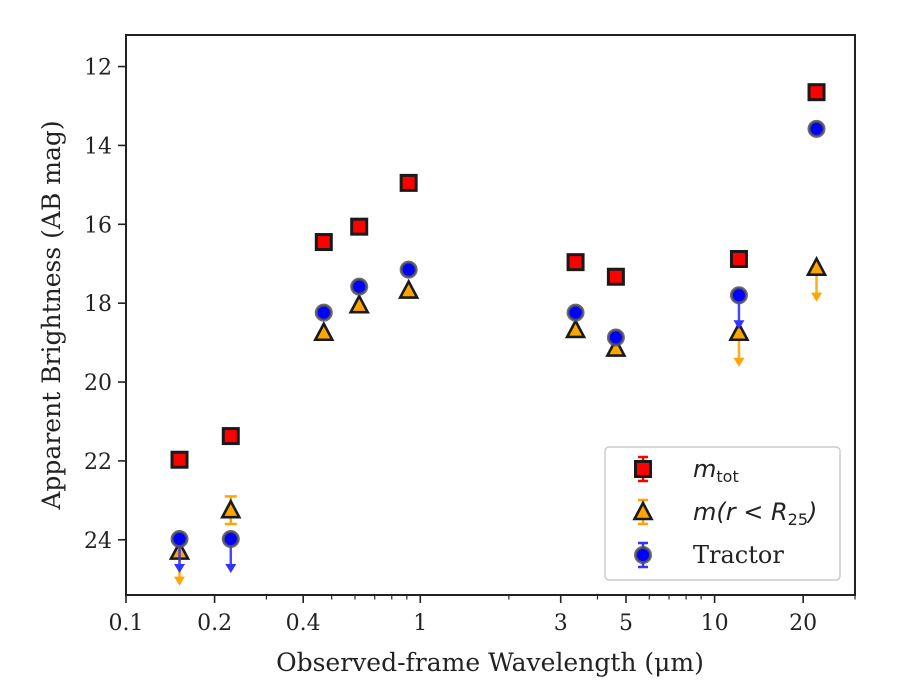 The image size is (900, 700). I want to click on legend-item-tractor: Tractor, so click(709, 555).